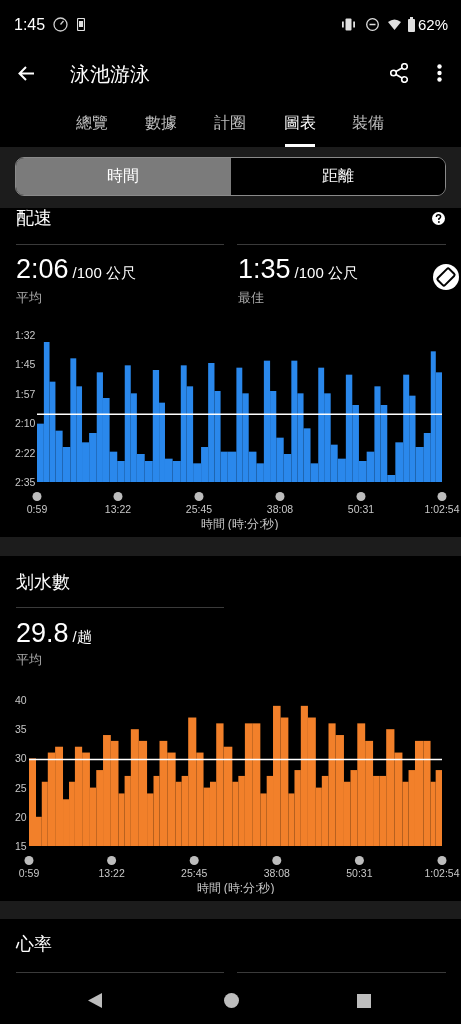 The height and width of the screenshot is (1024, 461). I want to click on y-tick-label: 15, so click(21, 846).